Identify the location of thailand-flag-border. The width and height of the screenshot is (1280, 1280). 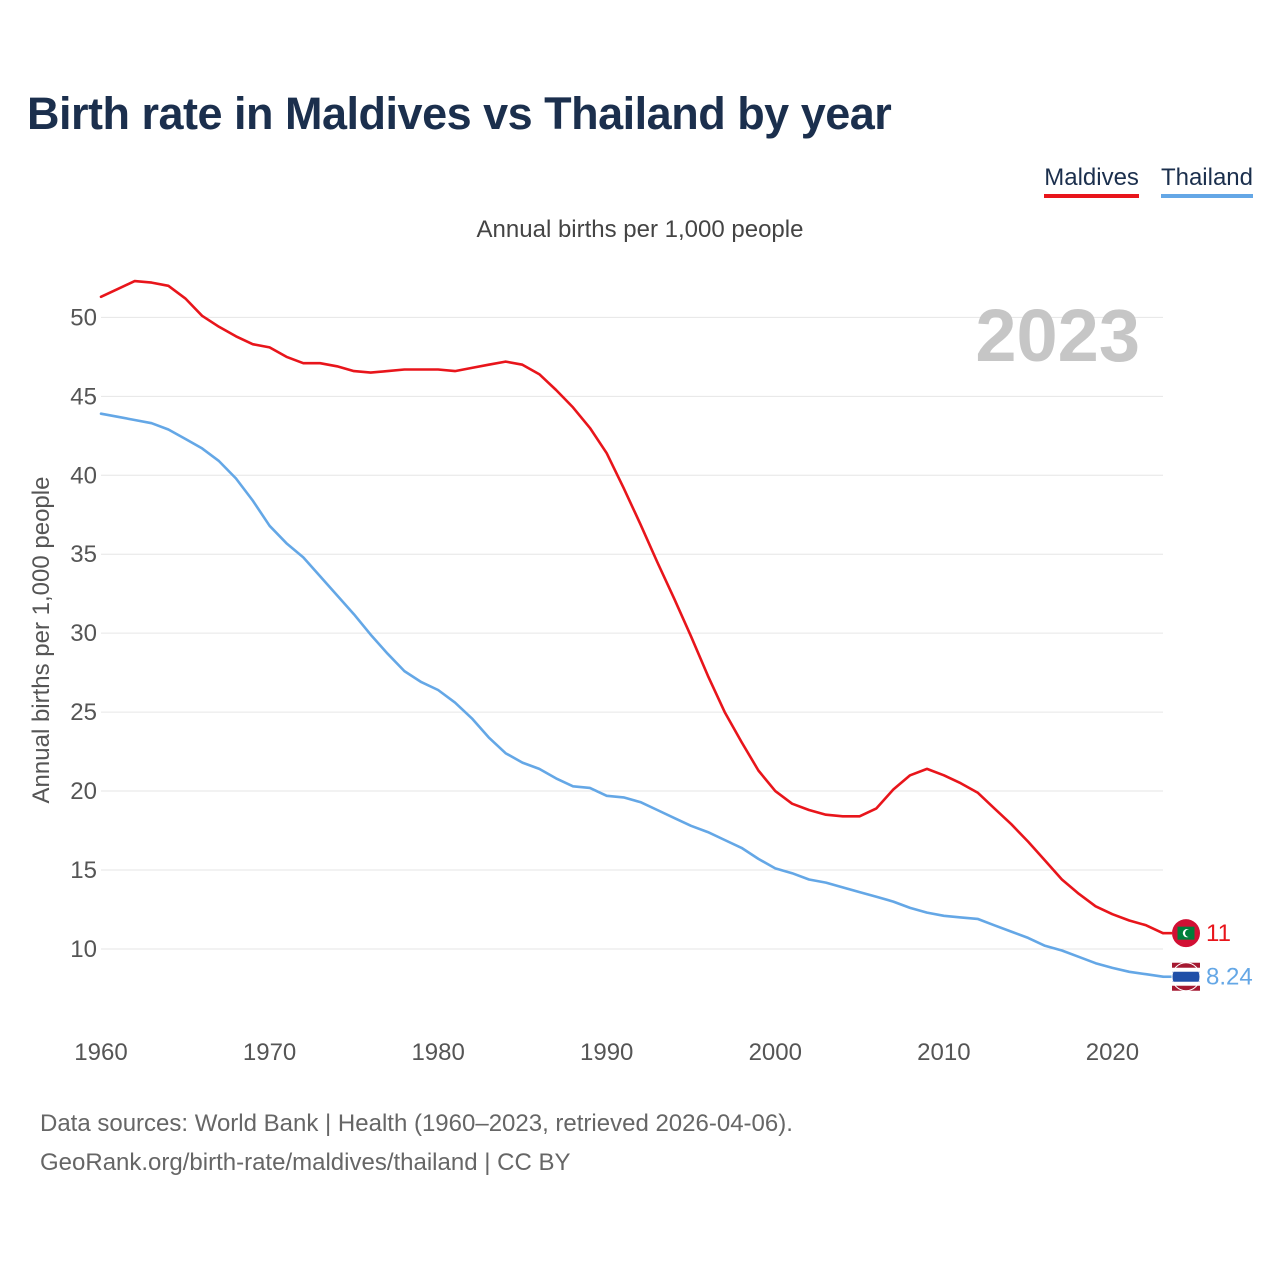
(1186, 977).